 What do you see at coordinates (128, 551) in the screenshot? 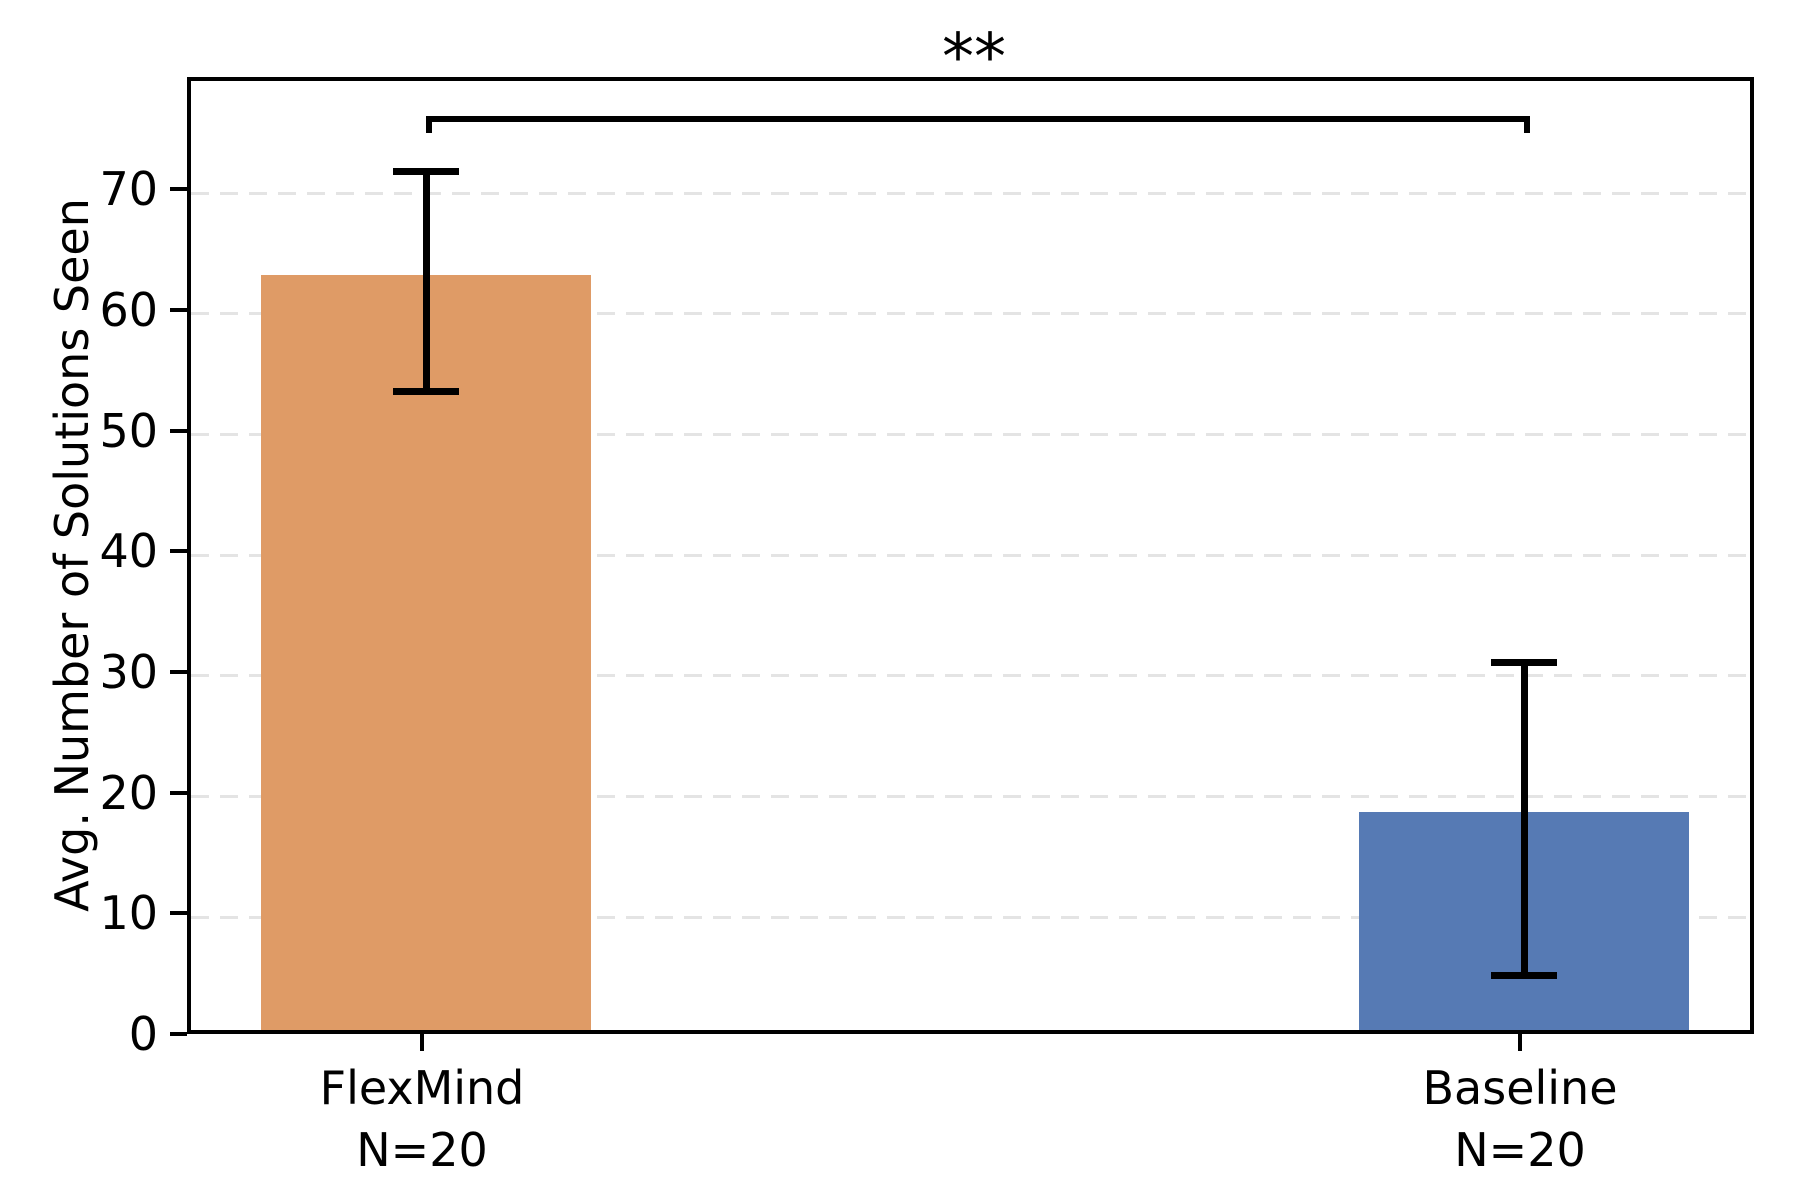
I see `y-tick-label-40: 40` at bounding box center [128, 551].